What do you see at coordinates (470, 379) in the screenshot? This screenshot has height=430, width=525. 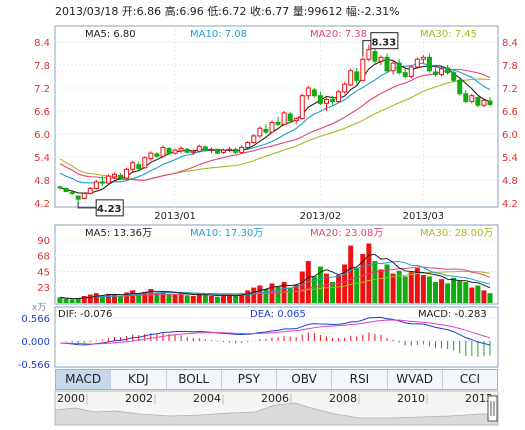 I see `tab-cci: CCI` at bounding box center [470, 379].